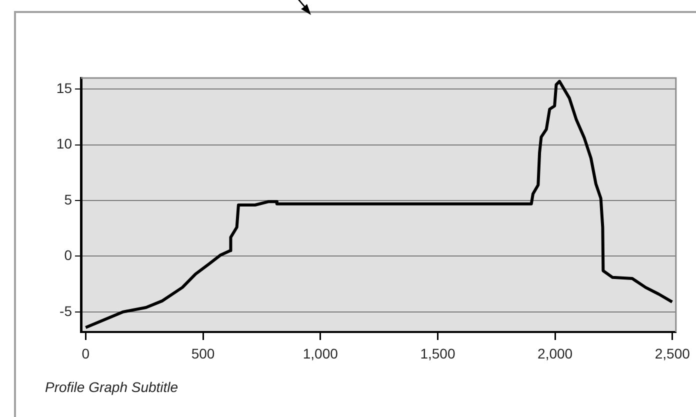 This screenshot has width=696, height=417. What do you see at coordinates (672, 353) in the screenshot?
I see `x-tick-label: 2,500` at bounding box center [672, 353].